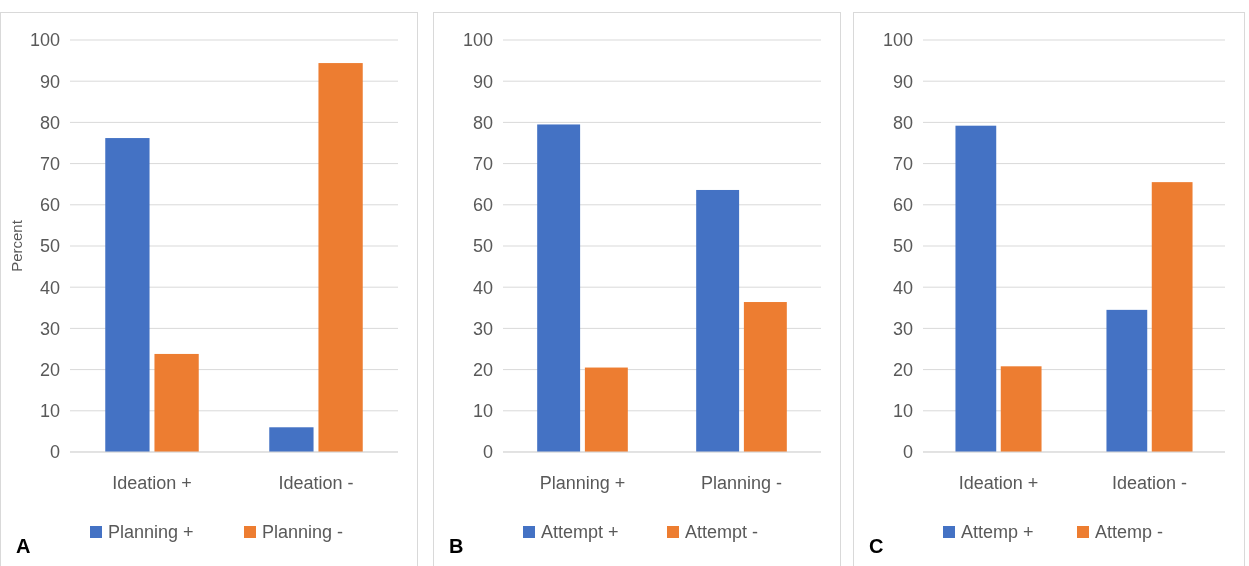 The width and height of the screenshot is (1249, 566). I want to click on text: C, so click(876, 546).